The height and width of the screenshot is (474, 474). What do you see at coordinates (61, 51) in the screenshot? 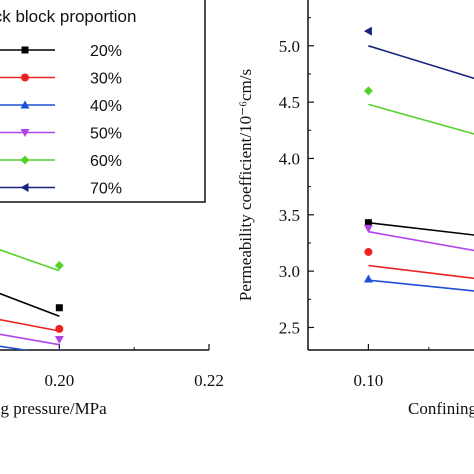
I see `legend-item: 20%` at bounding box center [61, 51].